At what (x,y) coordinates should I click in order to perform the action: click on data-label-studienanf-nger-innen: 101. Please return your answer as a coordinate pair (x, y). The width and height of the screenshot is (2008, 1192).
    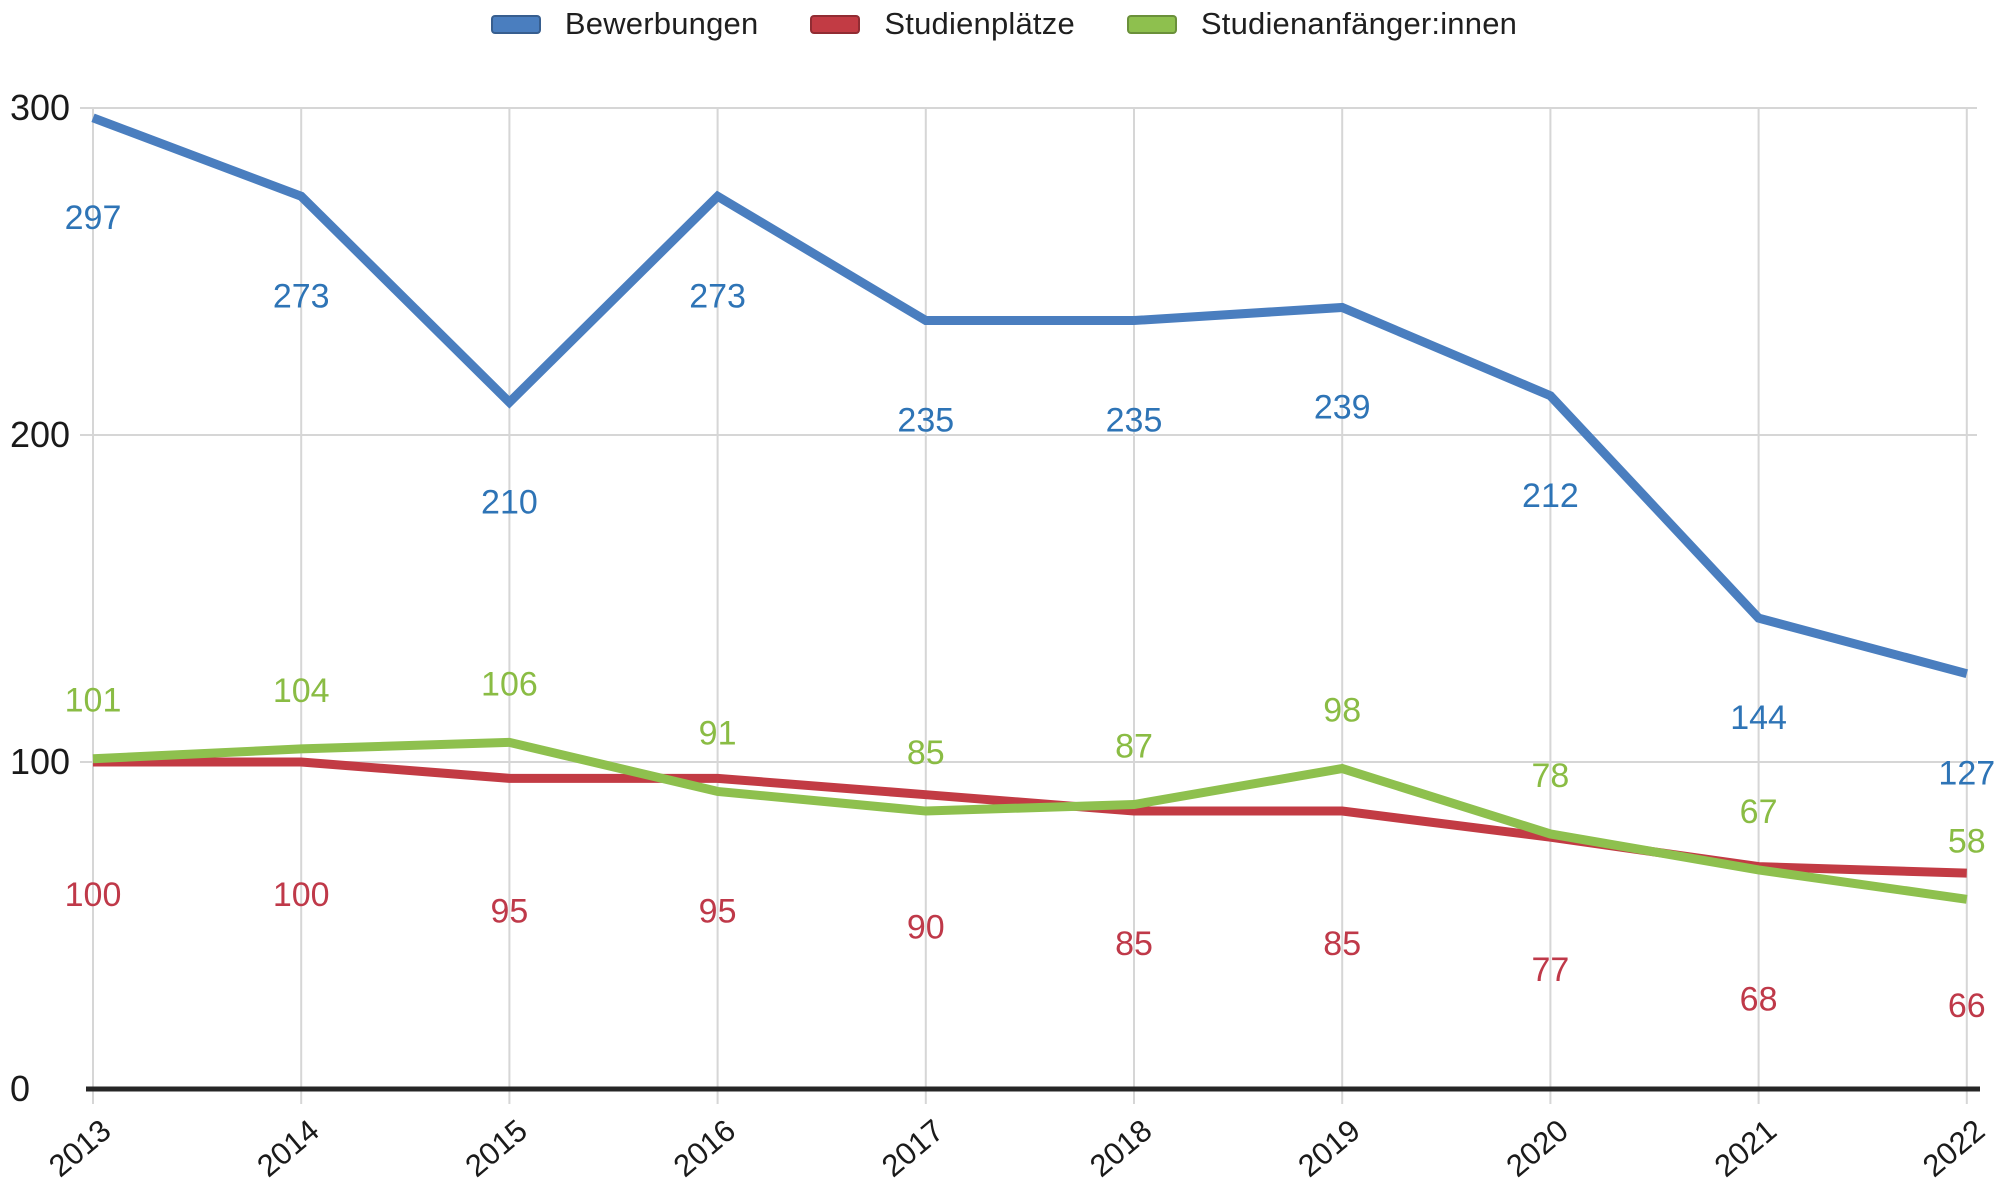
    Looking at the image, I should click on (93, 701).